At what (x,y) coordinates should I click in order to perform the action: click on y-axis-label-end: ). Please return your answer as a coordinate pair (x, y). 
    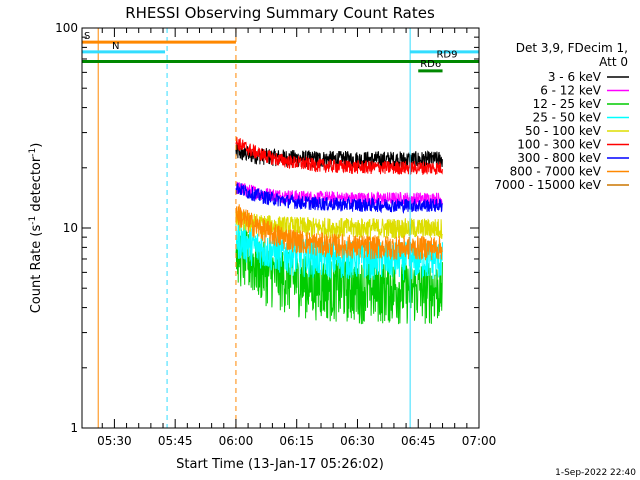
    Looking at the image, I should click on (36, 145).